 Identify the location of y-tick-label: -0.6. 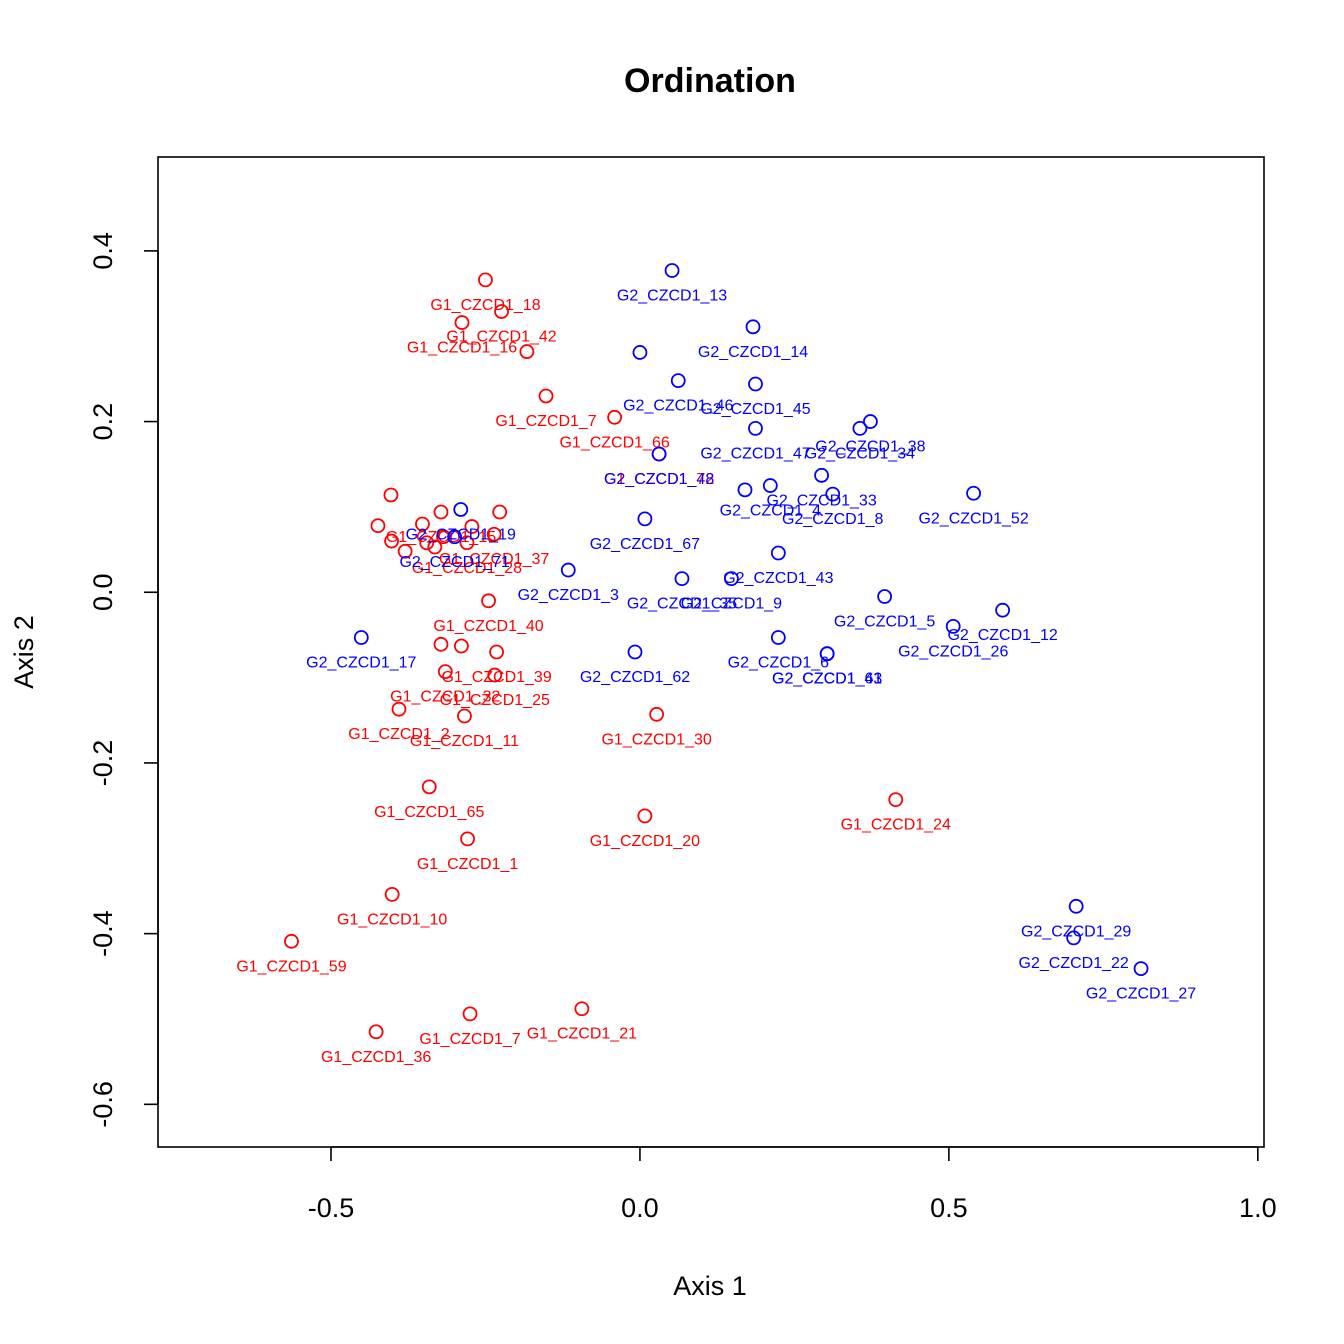
(103, 1104).